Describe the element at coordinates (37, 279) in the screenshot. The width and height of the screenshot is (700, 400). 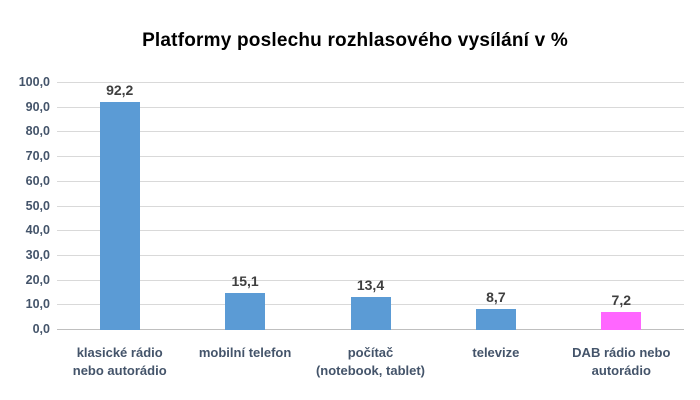
I see `y-tick-label: 20,0` at that location.